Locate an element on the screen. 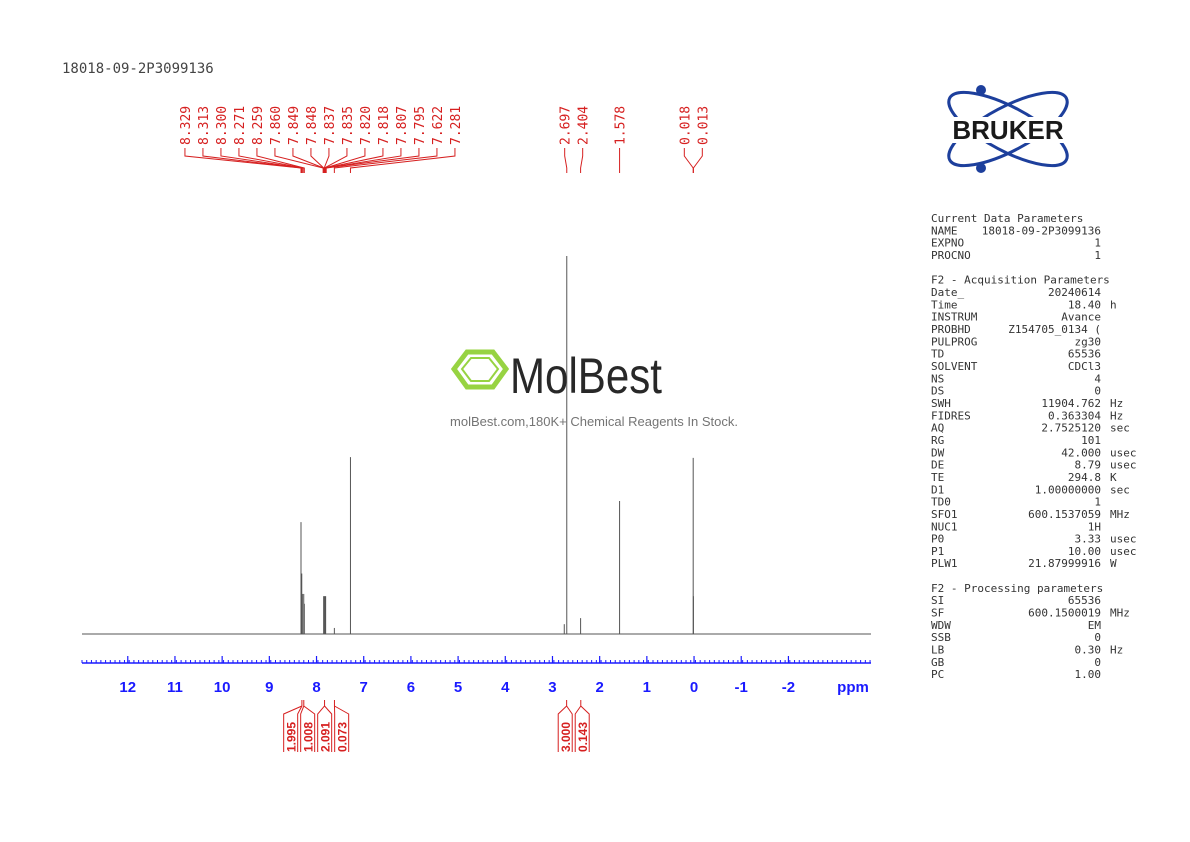  param-value: 11904.762 is located at coordinates (1071, 403).